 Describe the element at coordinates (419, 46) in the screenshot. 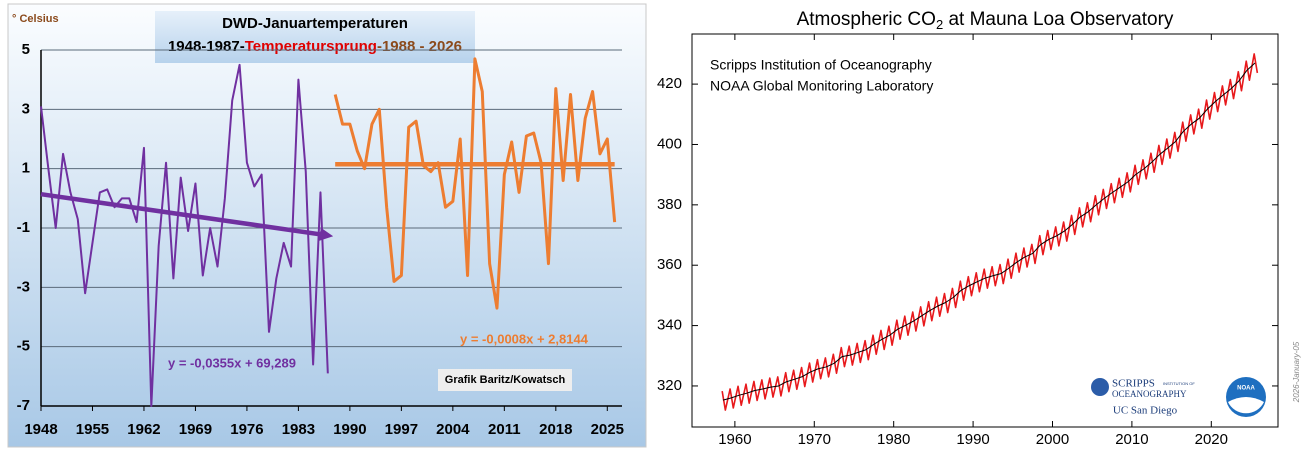

I see `subtitle-part: -1988 - 2026` at that location.